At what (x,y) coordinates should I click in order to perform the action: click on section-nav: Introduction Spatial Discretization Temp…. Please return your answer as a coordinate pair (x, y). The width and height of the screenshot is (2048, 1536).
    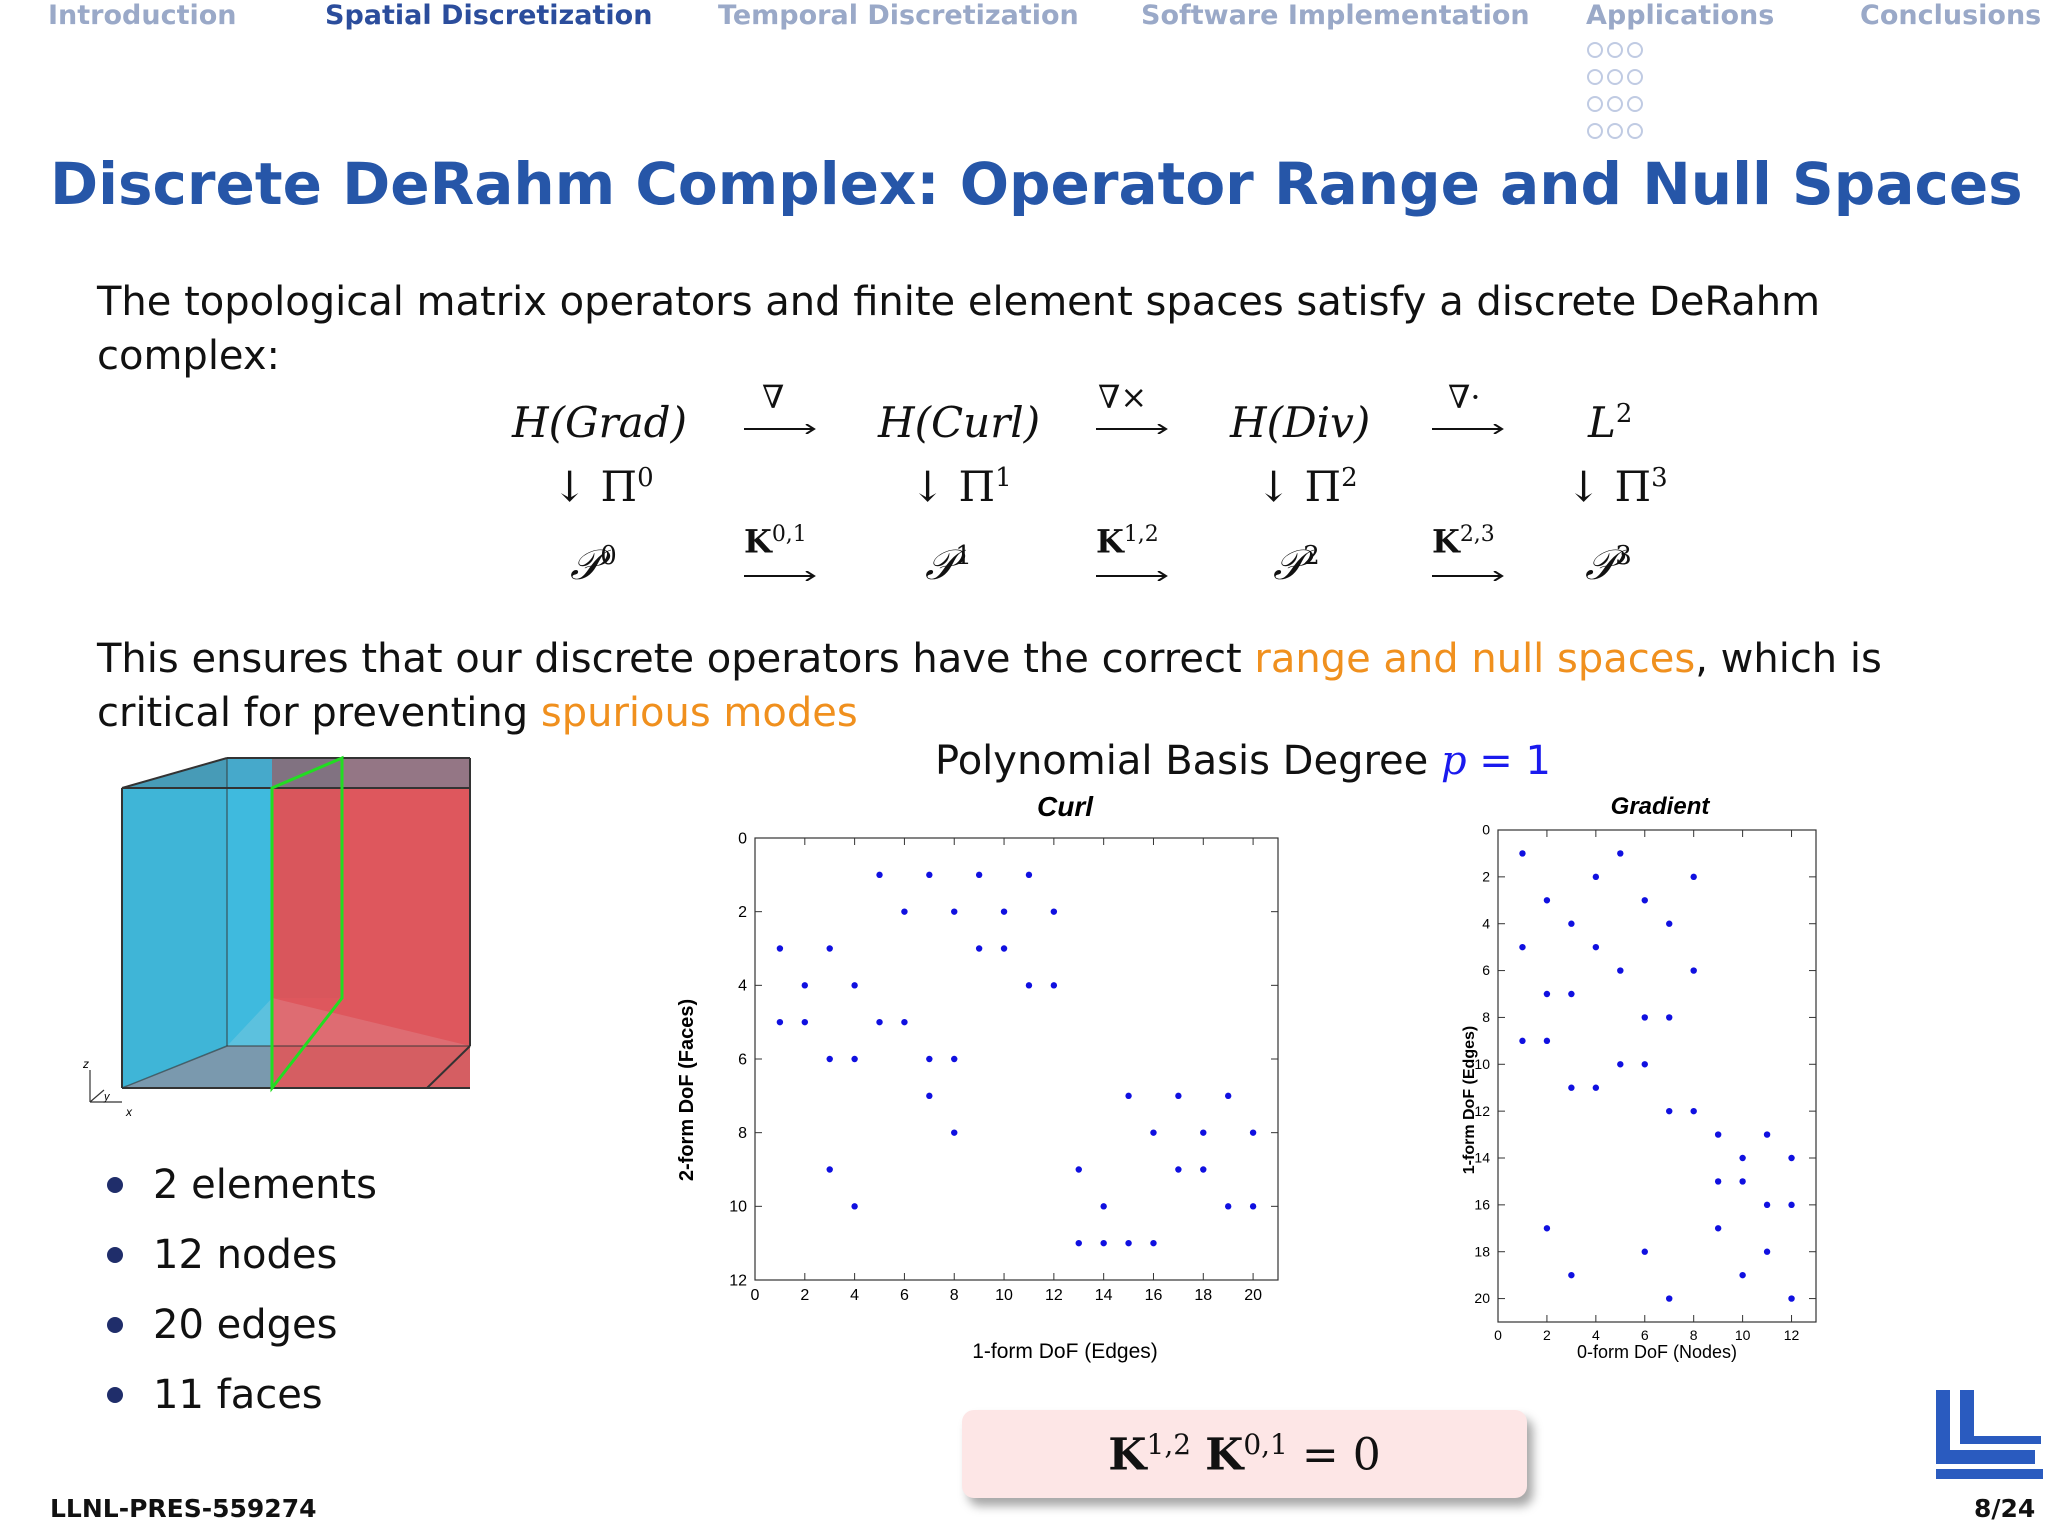
    Looking at the image, I should click on (1024, 20).